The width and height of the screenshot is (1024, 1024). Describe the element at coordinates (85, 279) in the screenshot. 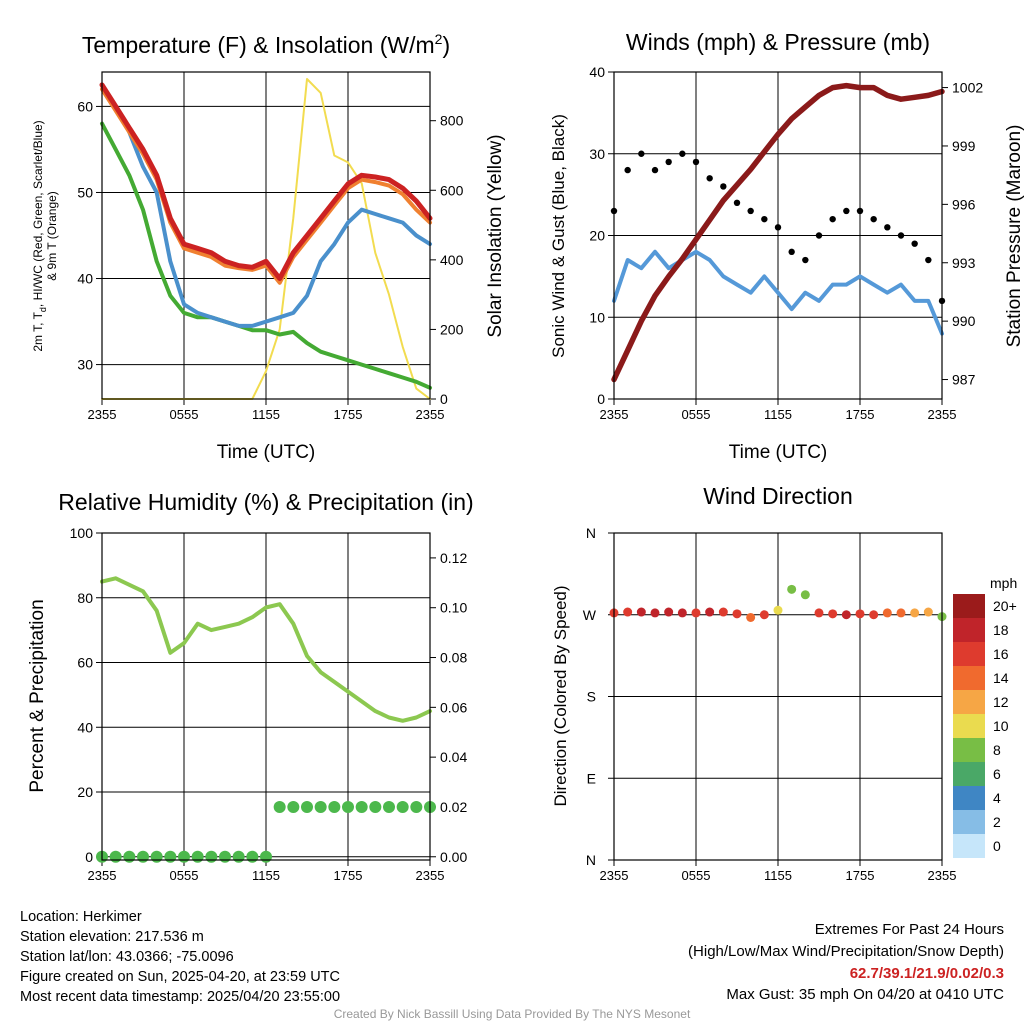

I see `temperature-ytick-label: 40` at that location.